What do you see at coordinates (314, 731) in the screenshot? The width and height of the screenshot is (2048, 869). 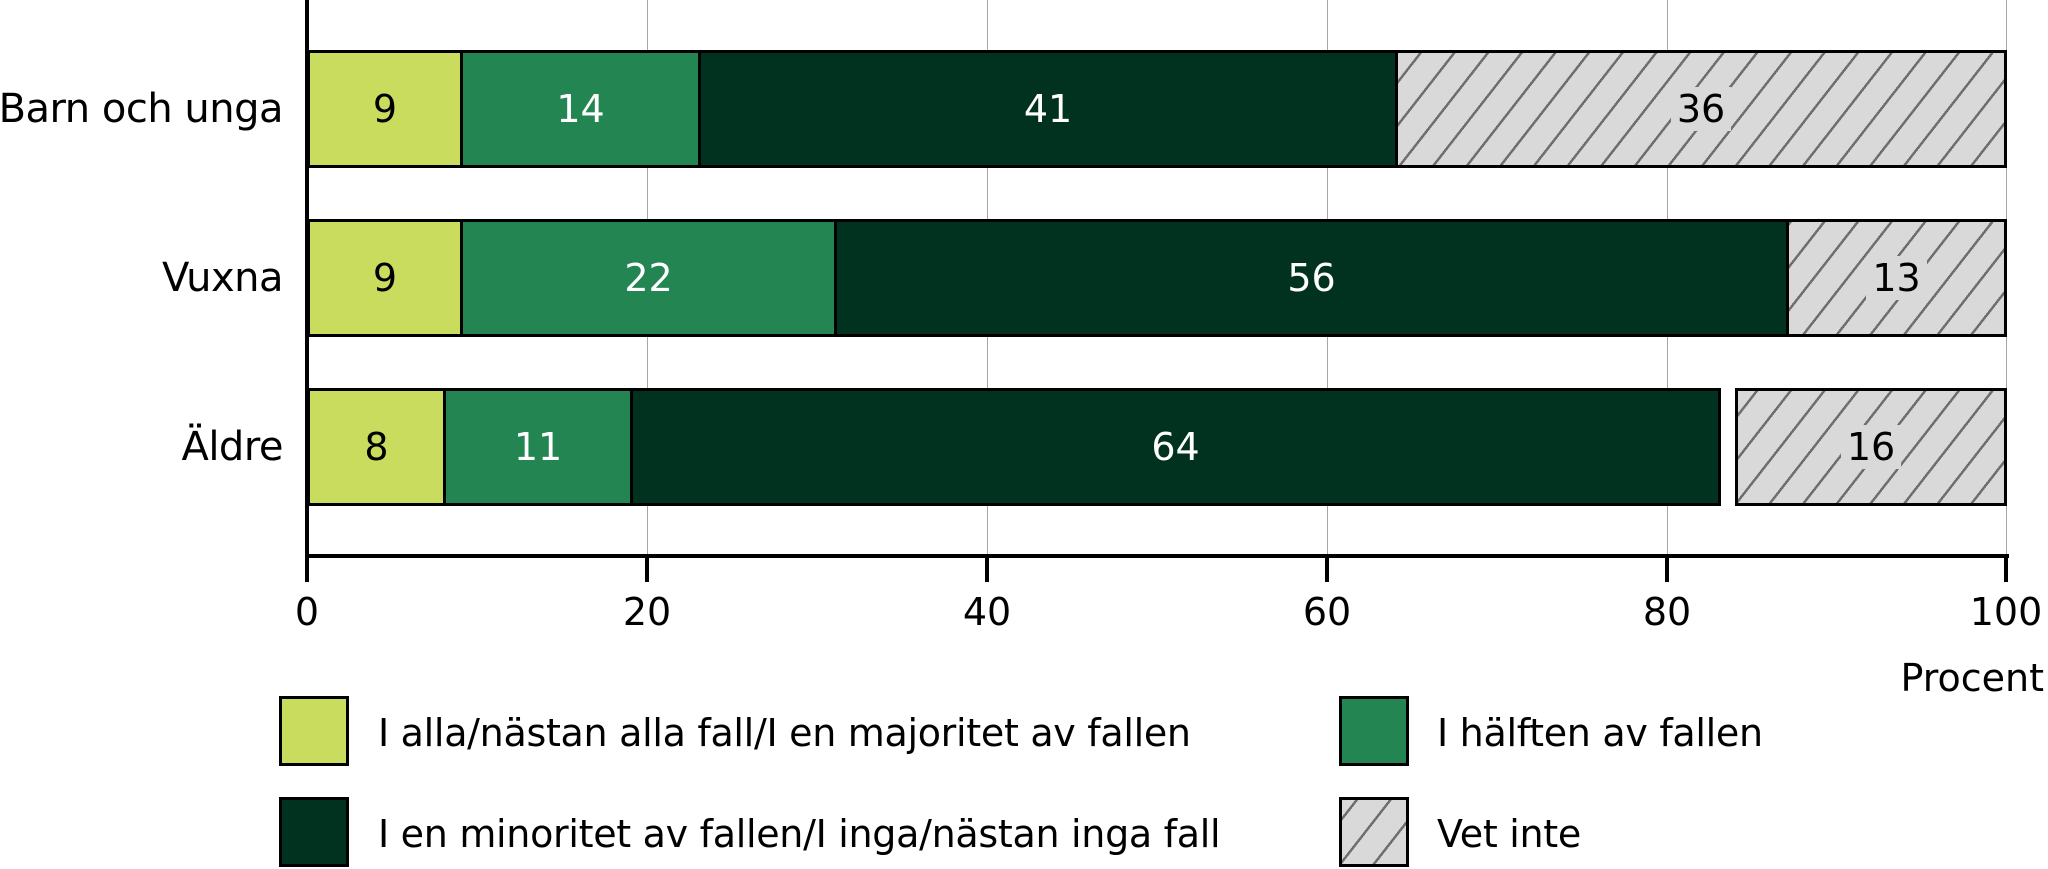 I see `legend-swatch-majority` at bounding box center [314, 731].